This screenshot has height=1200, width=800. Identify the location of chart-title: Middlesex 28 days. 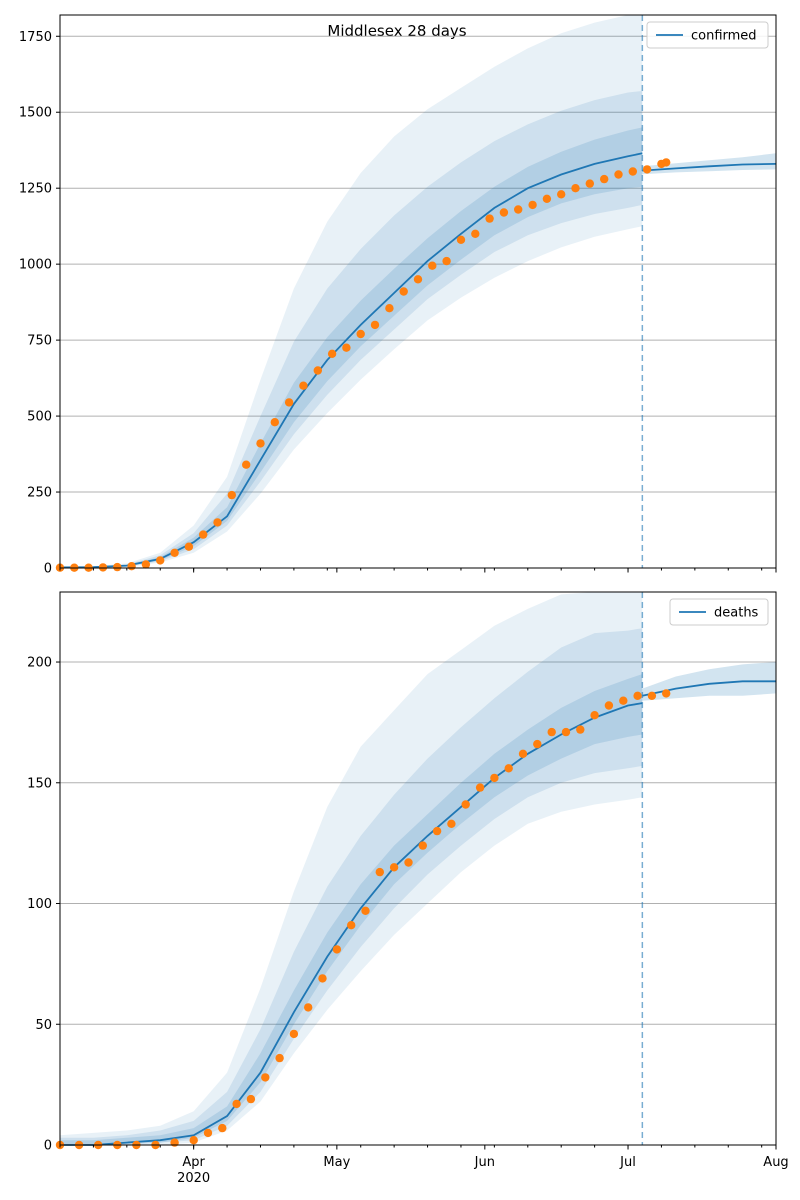
(396, 31).